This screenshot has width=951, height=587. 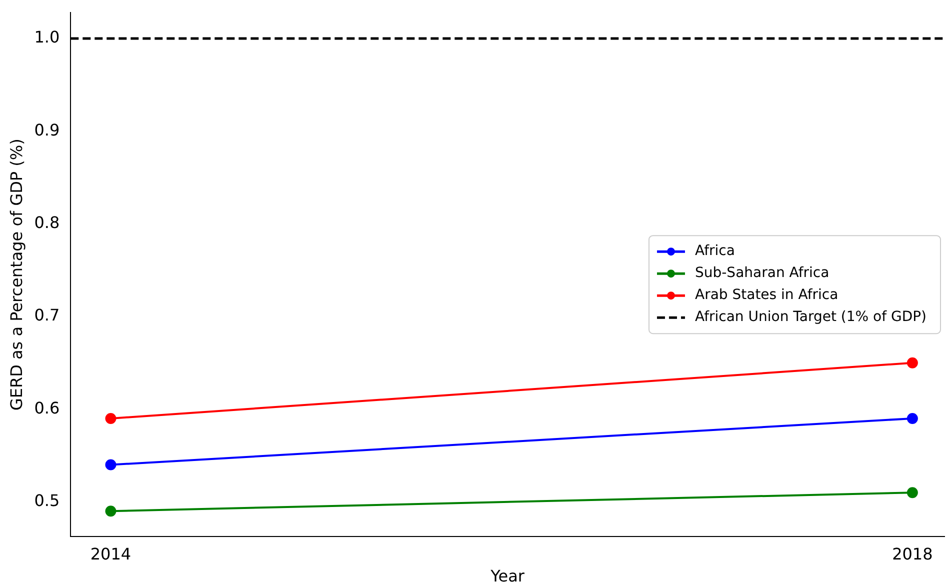 I want to click on legend-label: African Union Target (1% of GDP), so click(x=810, y=317).